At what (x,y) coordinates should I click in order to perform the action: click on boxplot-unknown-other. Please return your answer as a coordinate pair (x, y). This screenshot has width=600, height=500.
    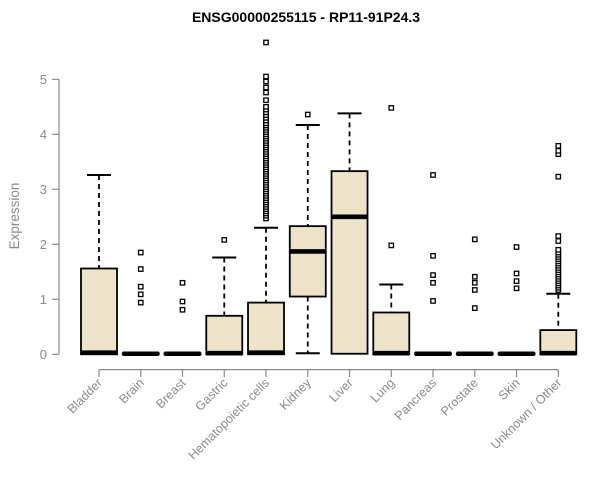
    Looking at the image, I should click on (558, 249).